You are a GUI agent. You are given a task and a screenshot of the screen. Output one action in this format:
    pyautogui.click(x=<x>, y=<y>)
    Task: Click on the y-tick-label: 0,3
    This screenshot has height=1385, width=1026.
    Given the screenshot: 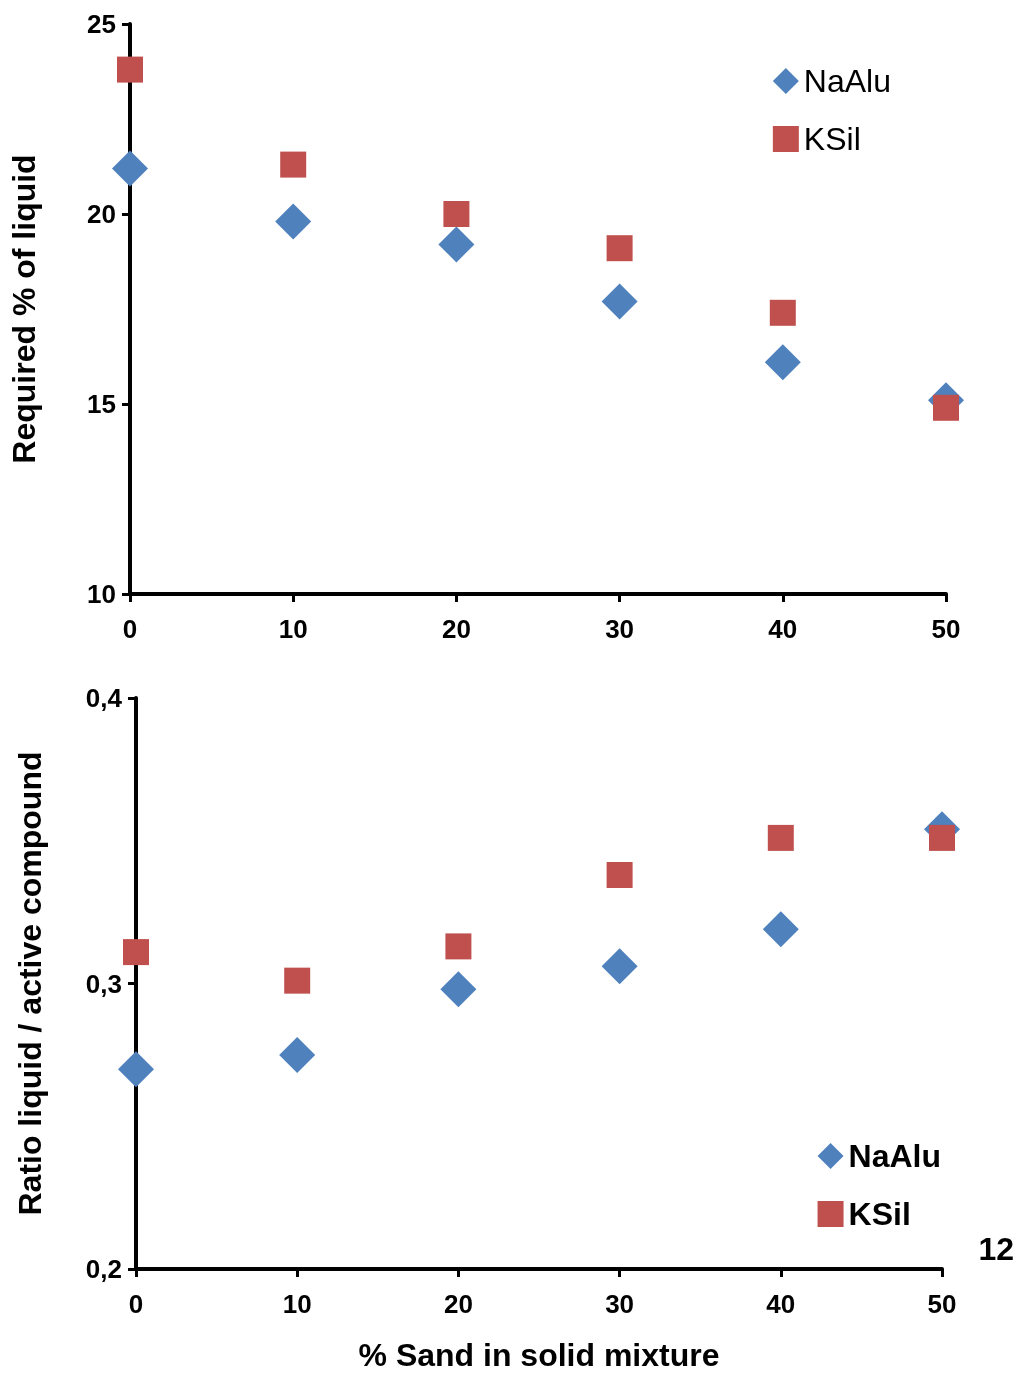 What is the action you would take?
    pyautogui.click(x=103, y=983)
    